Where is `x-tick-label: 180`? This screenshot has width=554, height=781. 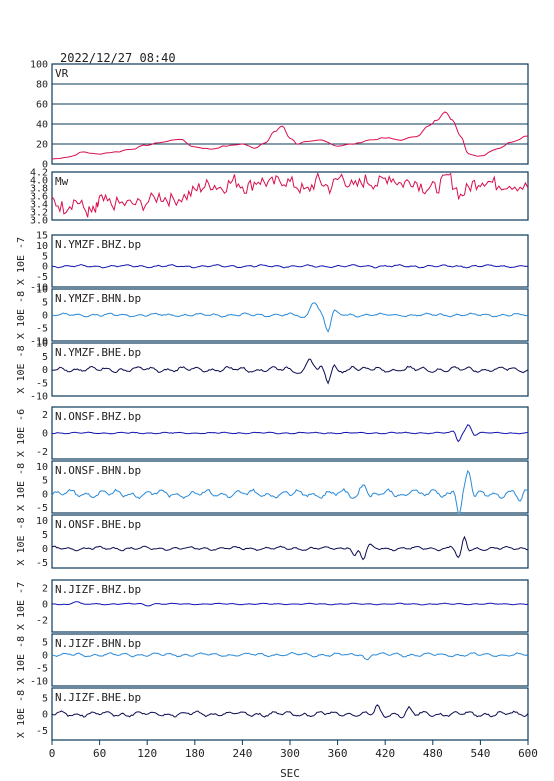 x-tick-label: 180 is located at coordinates (195, 753).